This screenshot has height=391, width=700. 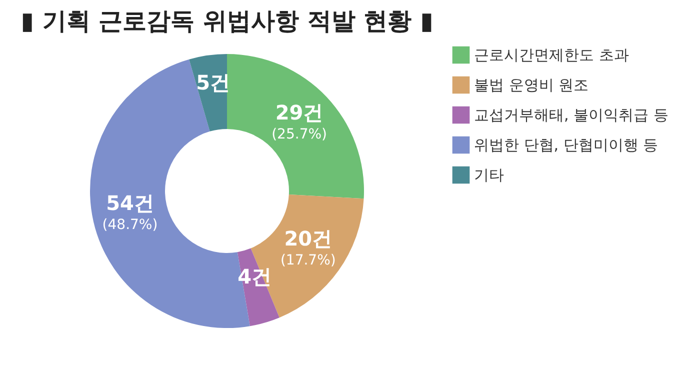 What do you see at coordinates (300, 121) in the screenshot?
I see `text: 29건 (25.7%)` at bounding box center [300, 121].